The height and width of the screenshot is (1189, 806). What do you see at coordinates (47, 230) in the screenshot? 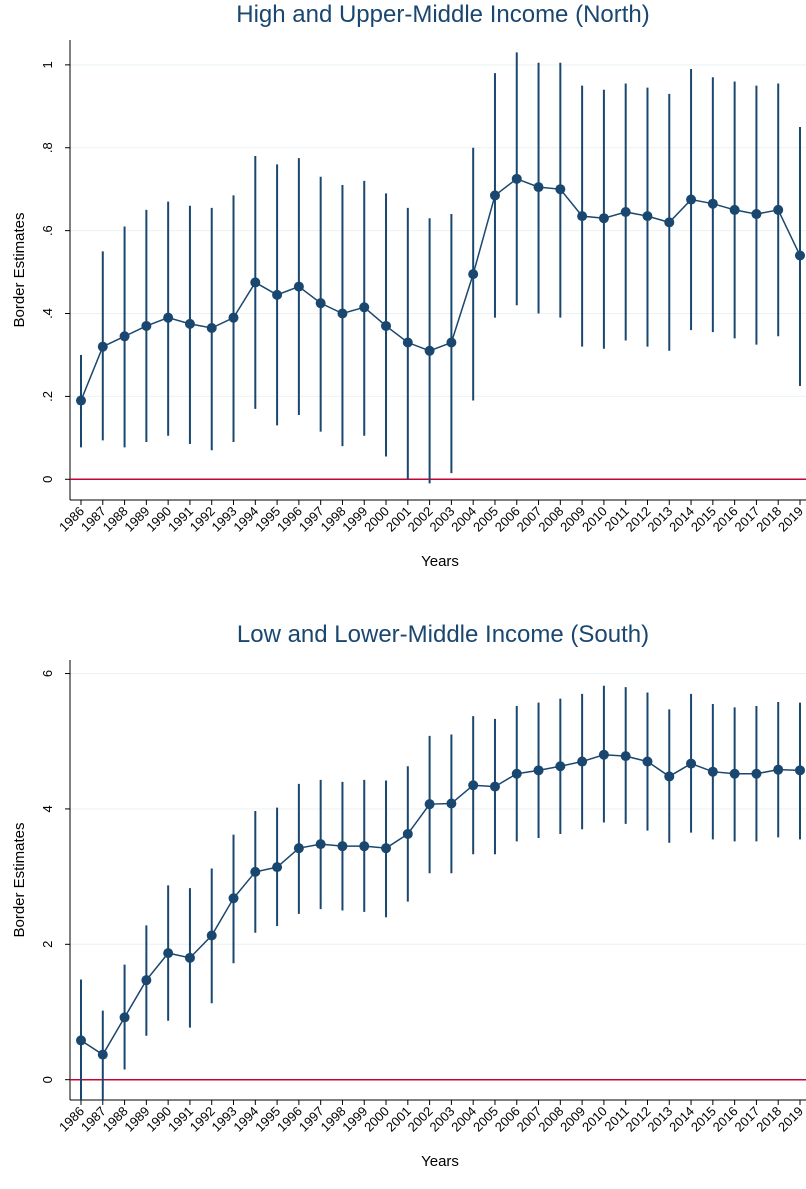
I see `y-tick-label: .6` at bounding box center [47, 230].